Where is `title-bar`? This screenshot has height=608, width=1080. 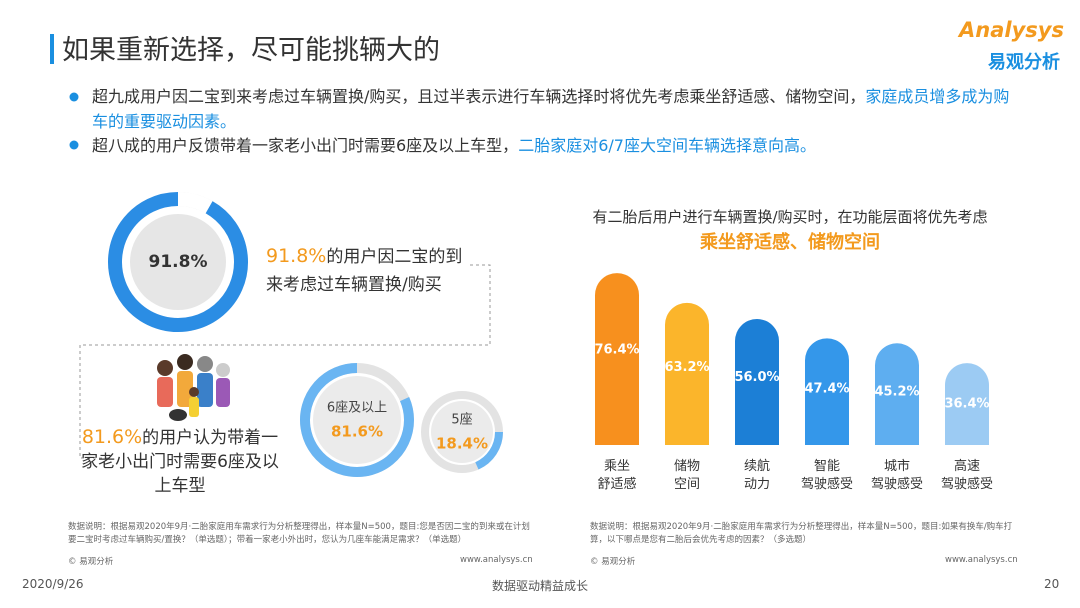
title-bar is located at coordinates (52, 49).